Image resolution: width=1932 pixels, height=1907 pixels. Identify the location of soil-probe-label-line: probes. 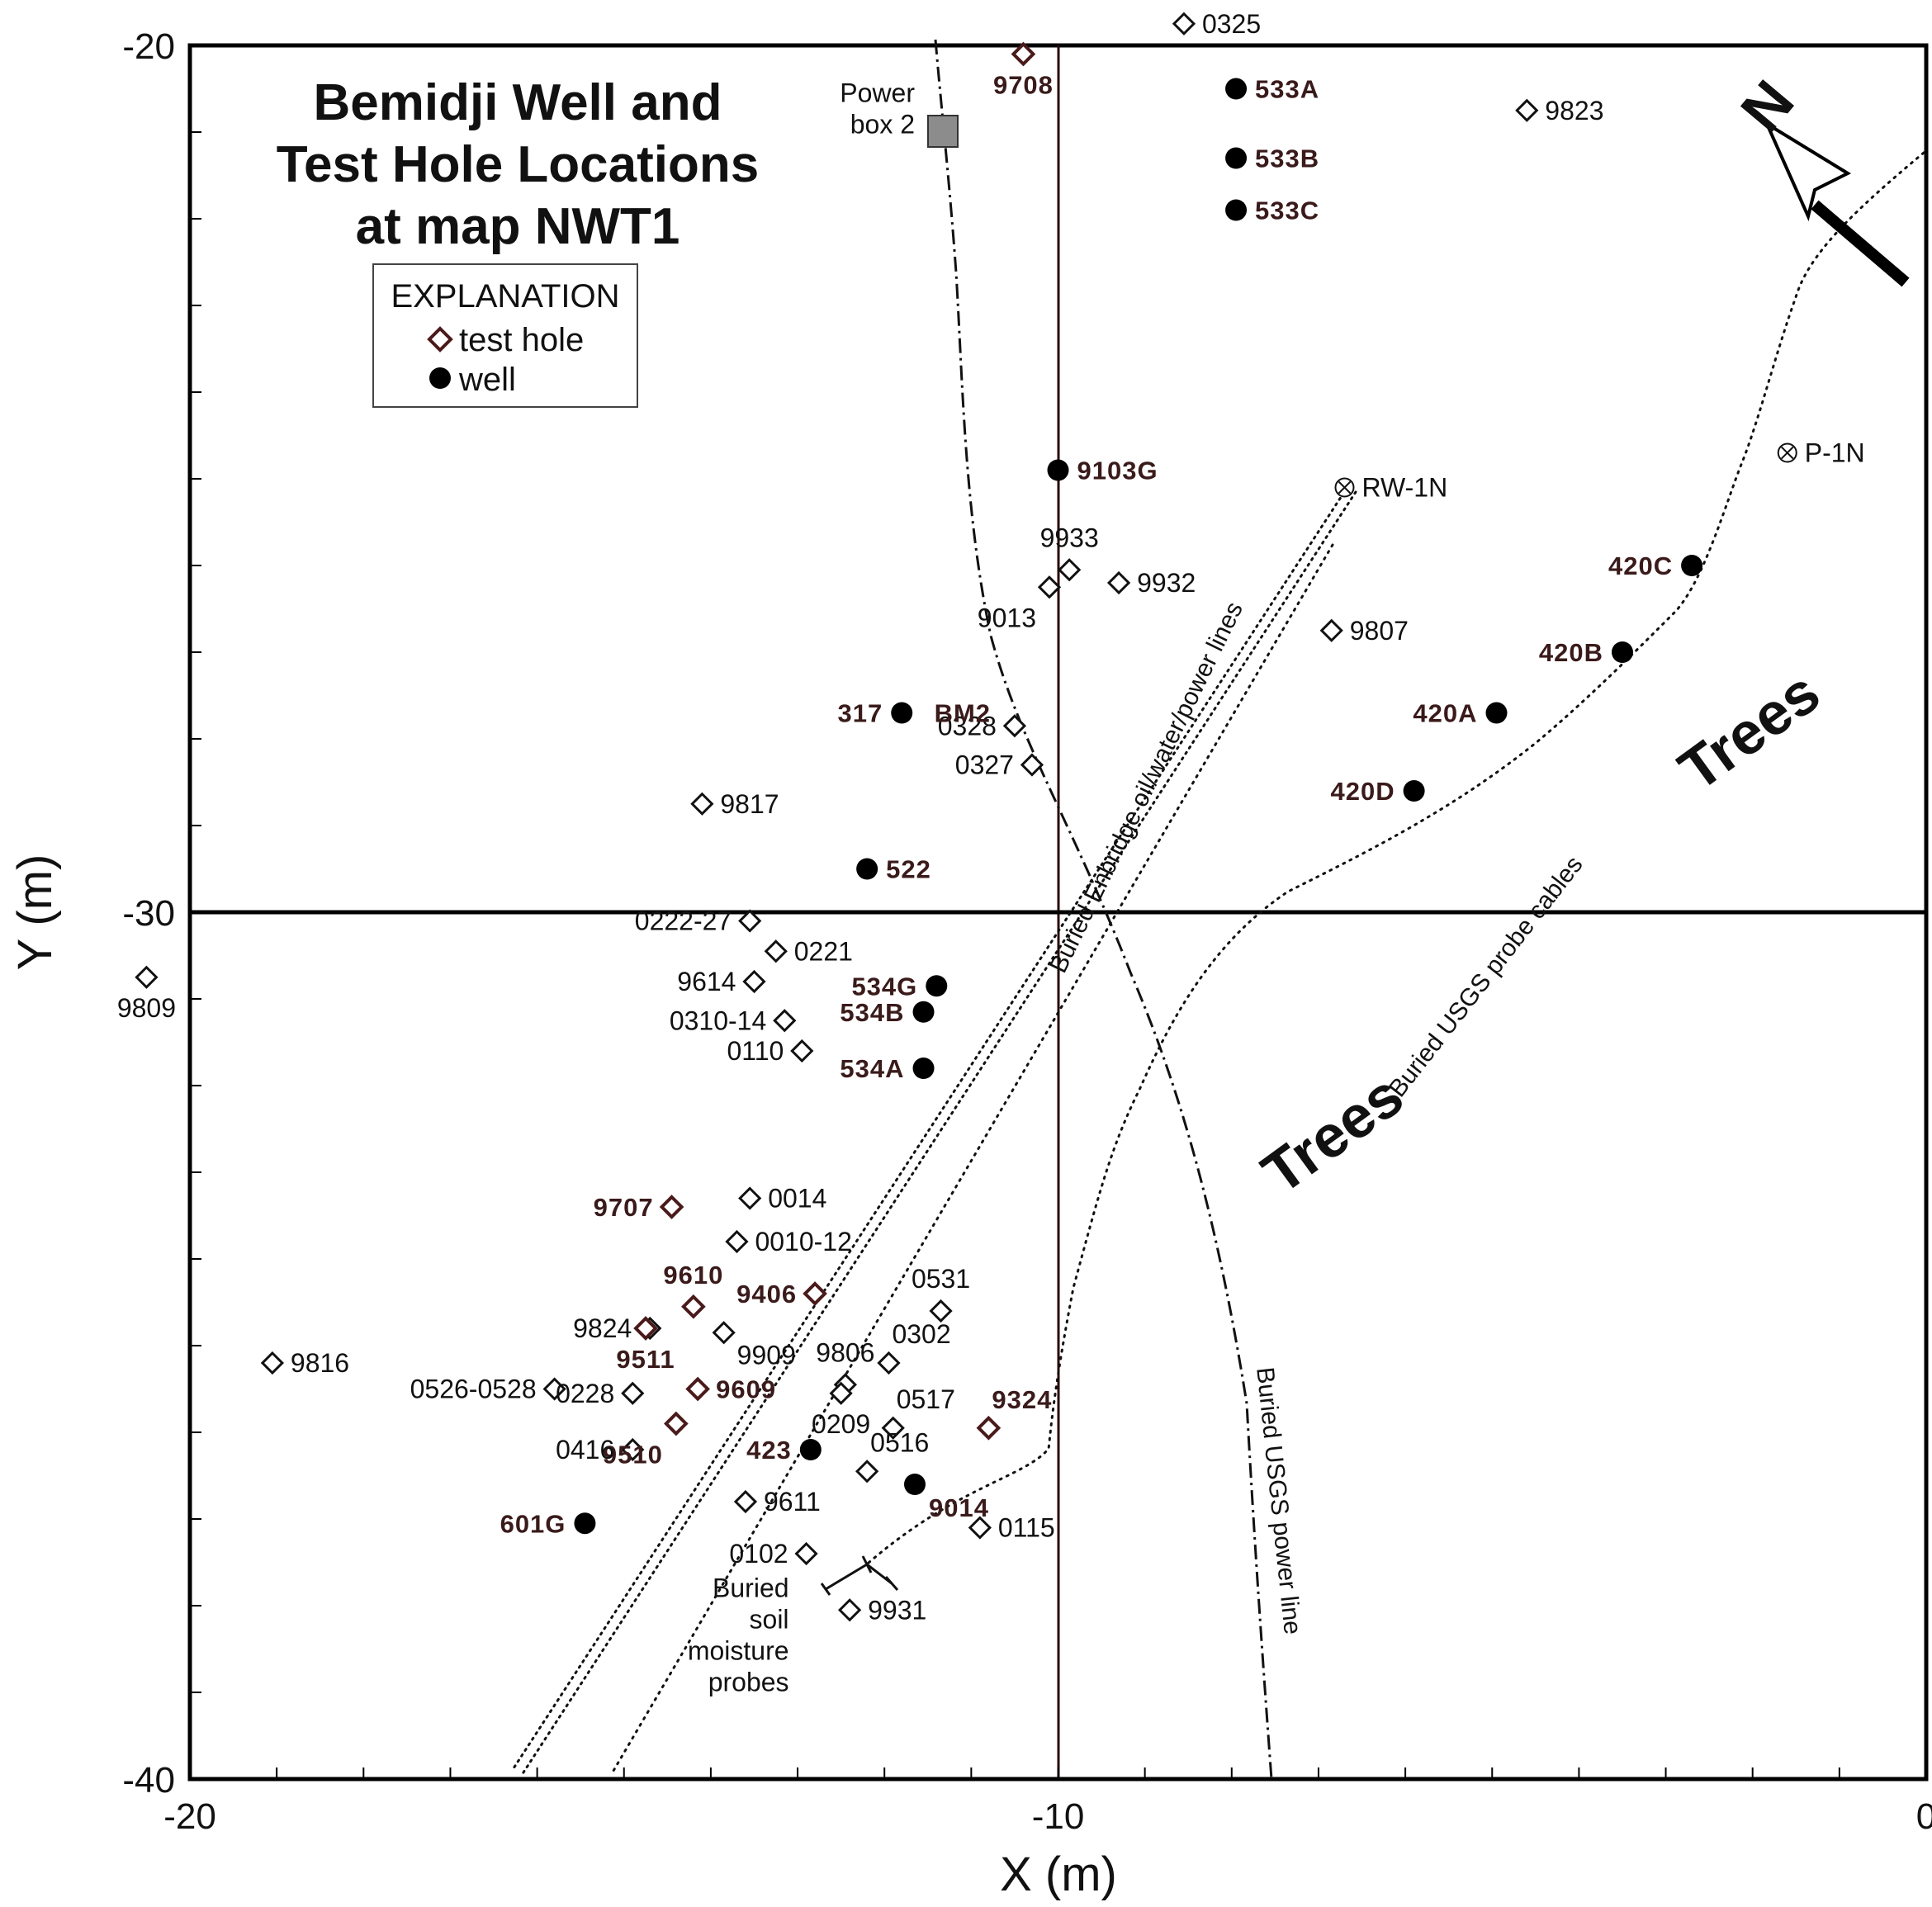
(748, 1683).